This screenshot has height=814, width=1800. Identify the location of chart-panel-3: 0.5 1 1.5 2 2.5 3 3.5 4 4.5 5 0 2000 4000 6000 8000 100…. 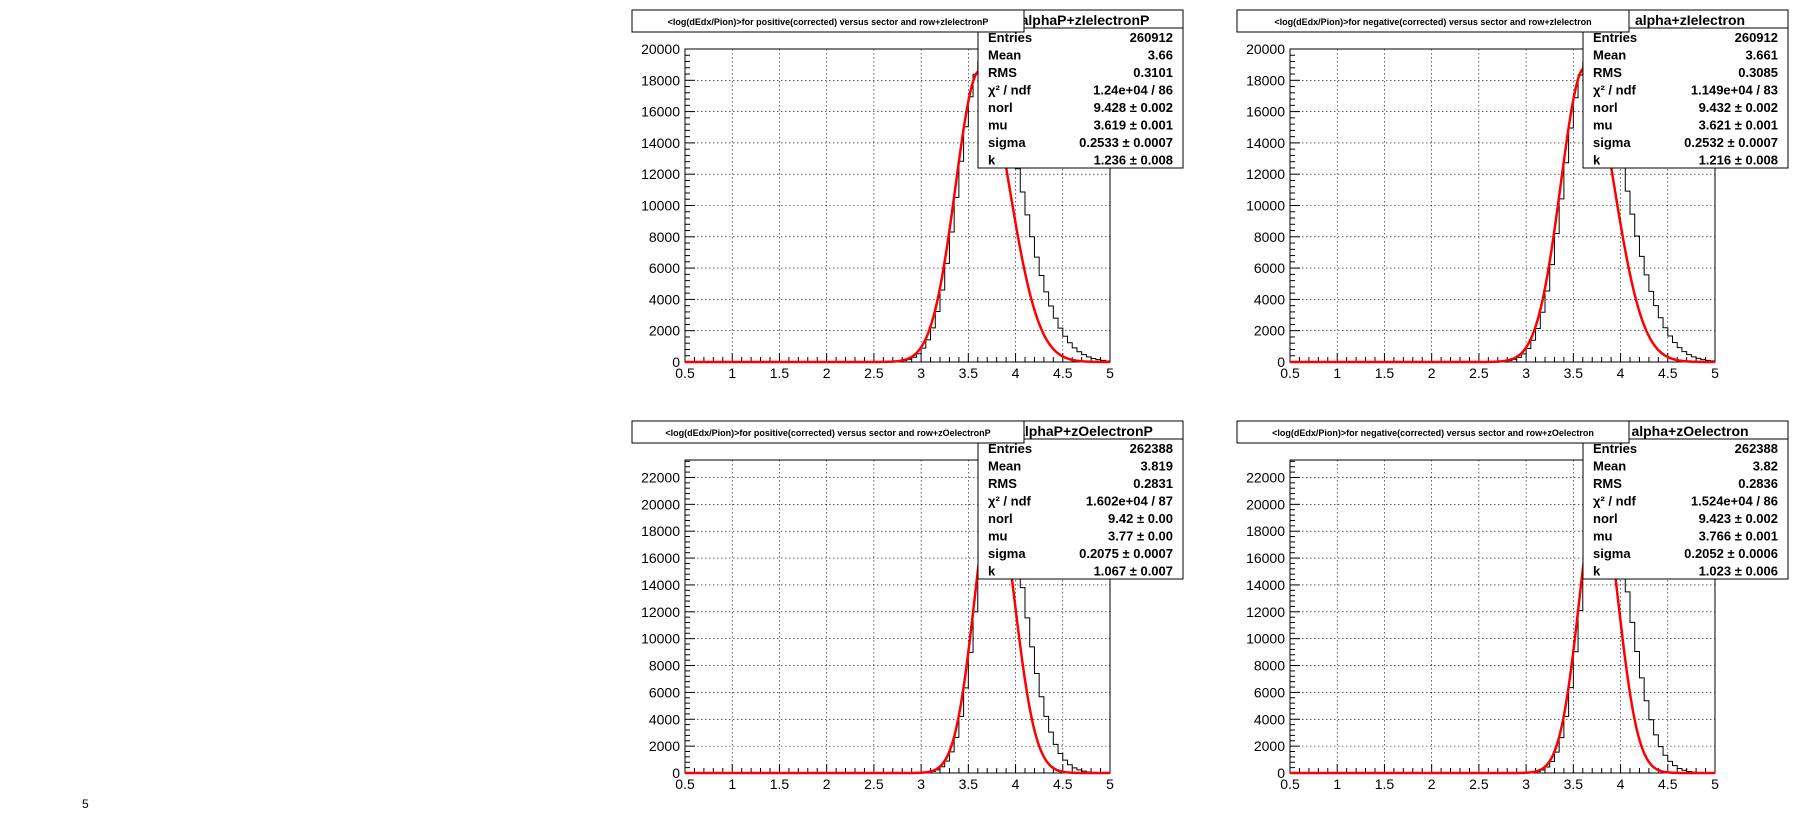
(907, 606).